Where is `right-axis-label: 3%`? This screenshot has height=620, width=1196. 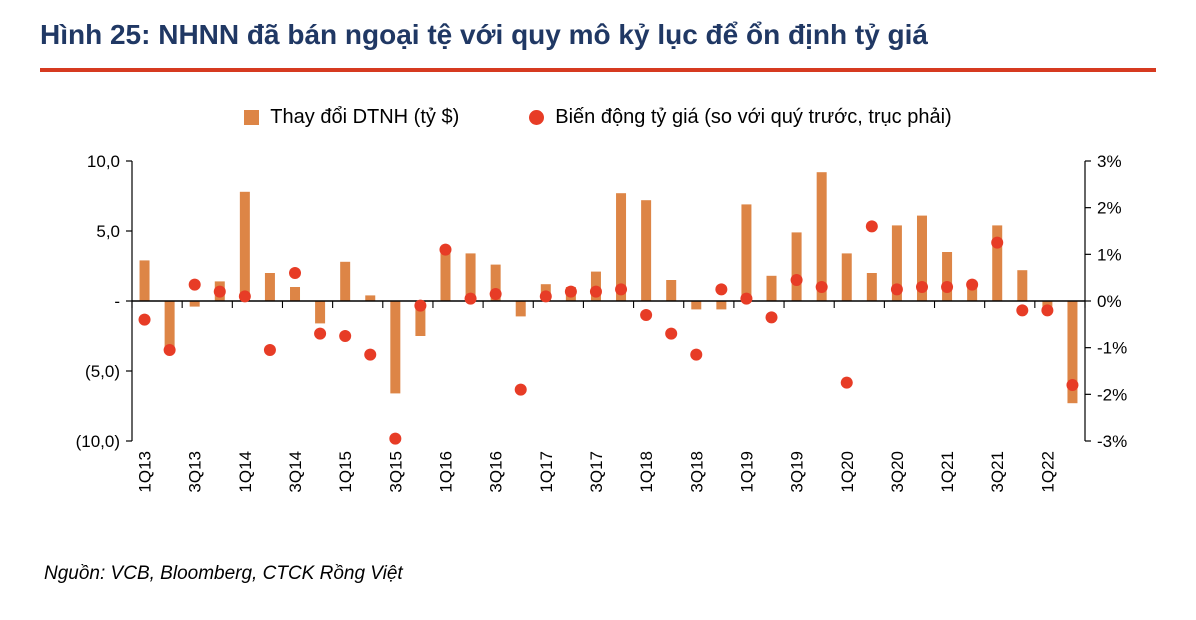 right-axis-label: 3% is located at coordinates (1109, 161).